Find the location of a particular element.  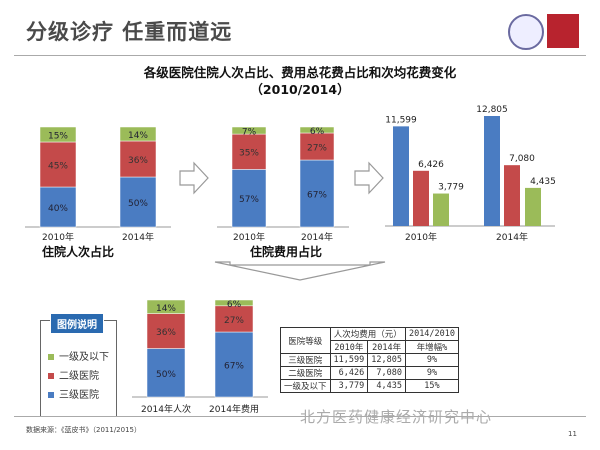

slide-title: 分级诊疗 任重而道远 is located at coordinates (129, 32).